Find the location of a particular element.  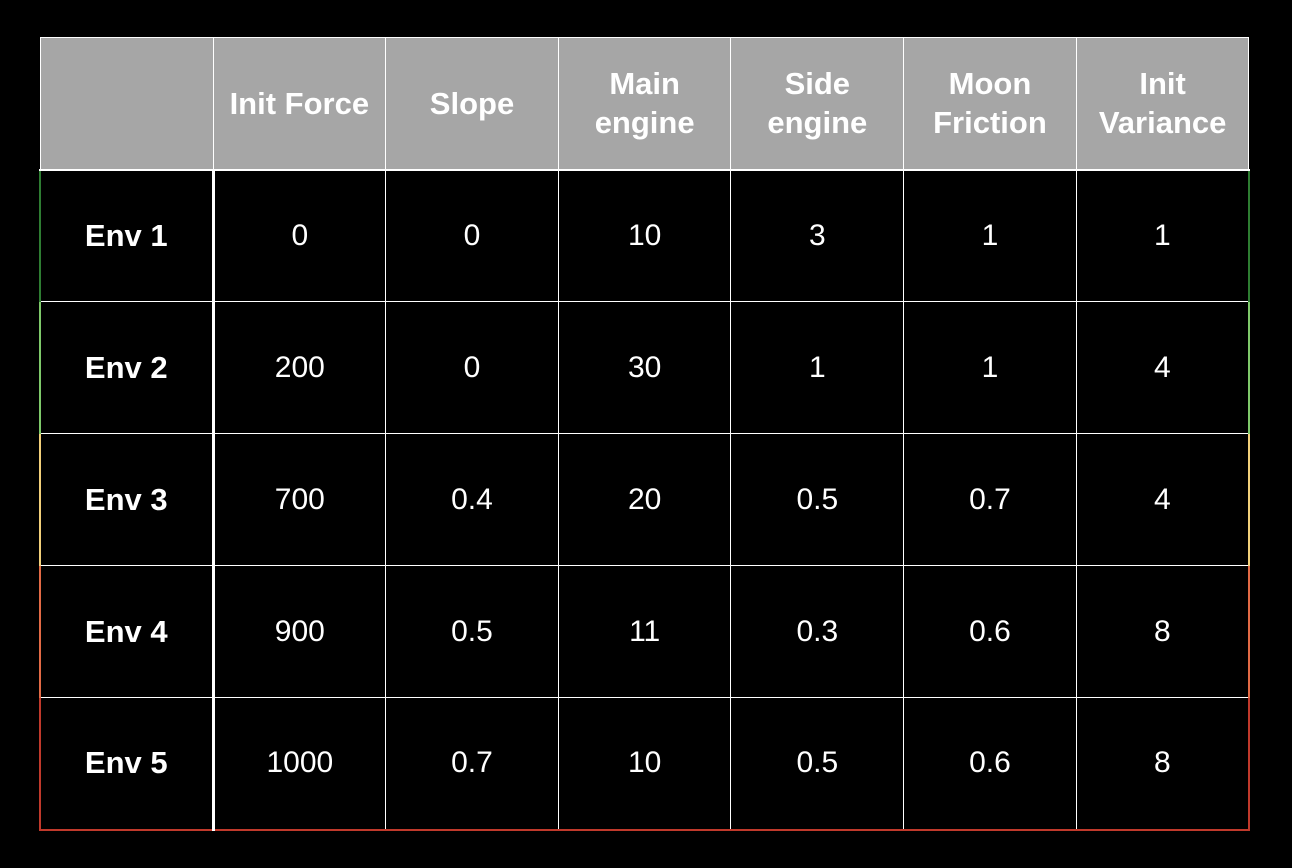

header-label-line: Init is located at coordinates (1162, 84).